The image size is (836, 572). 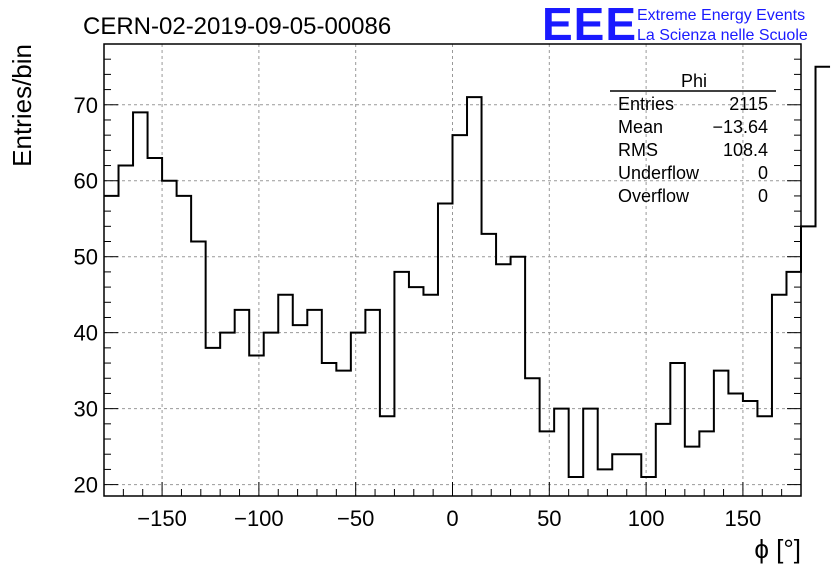 I want to click on y-tick-label-1: 30, so click(x=86, y=409).